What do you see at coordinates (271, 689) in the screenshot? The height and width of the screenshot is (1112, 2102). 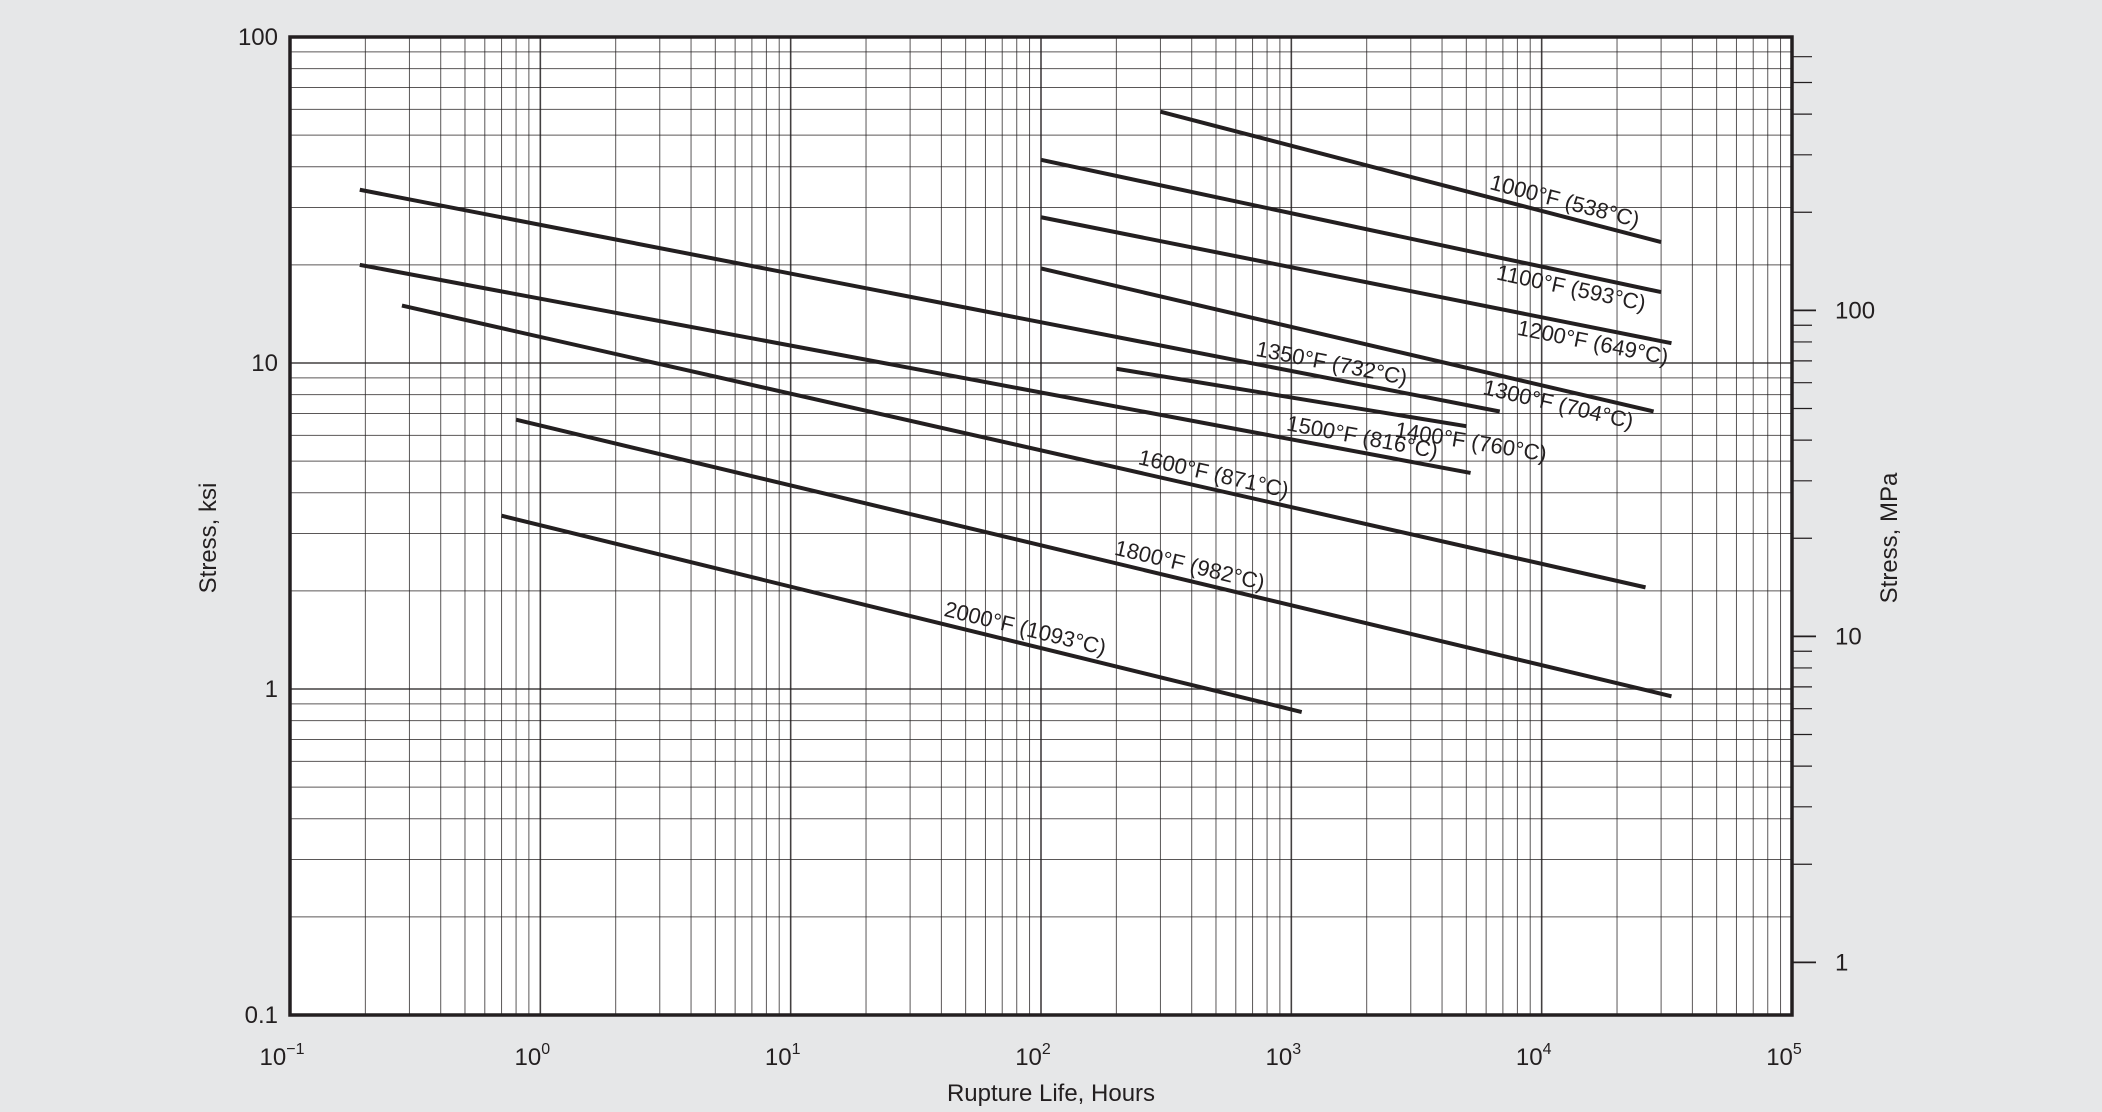 I see `y-tick-label: 1` at bounding box center [271, 689].